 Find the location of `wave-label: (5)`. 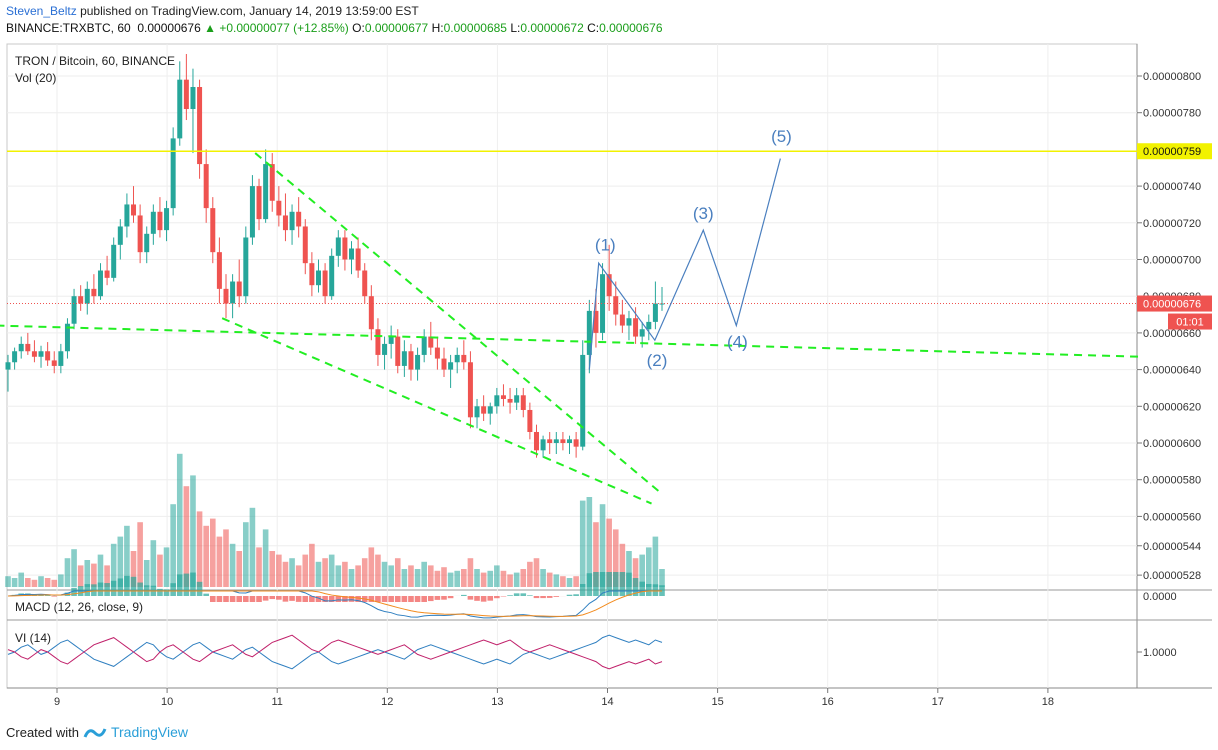

wave-label: (5) is located at coordinates (781, 136).